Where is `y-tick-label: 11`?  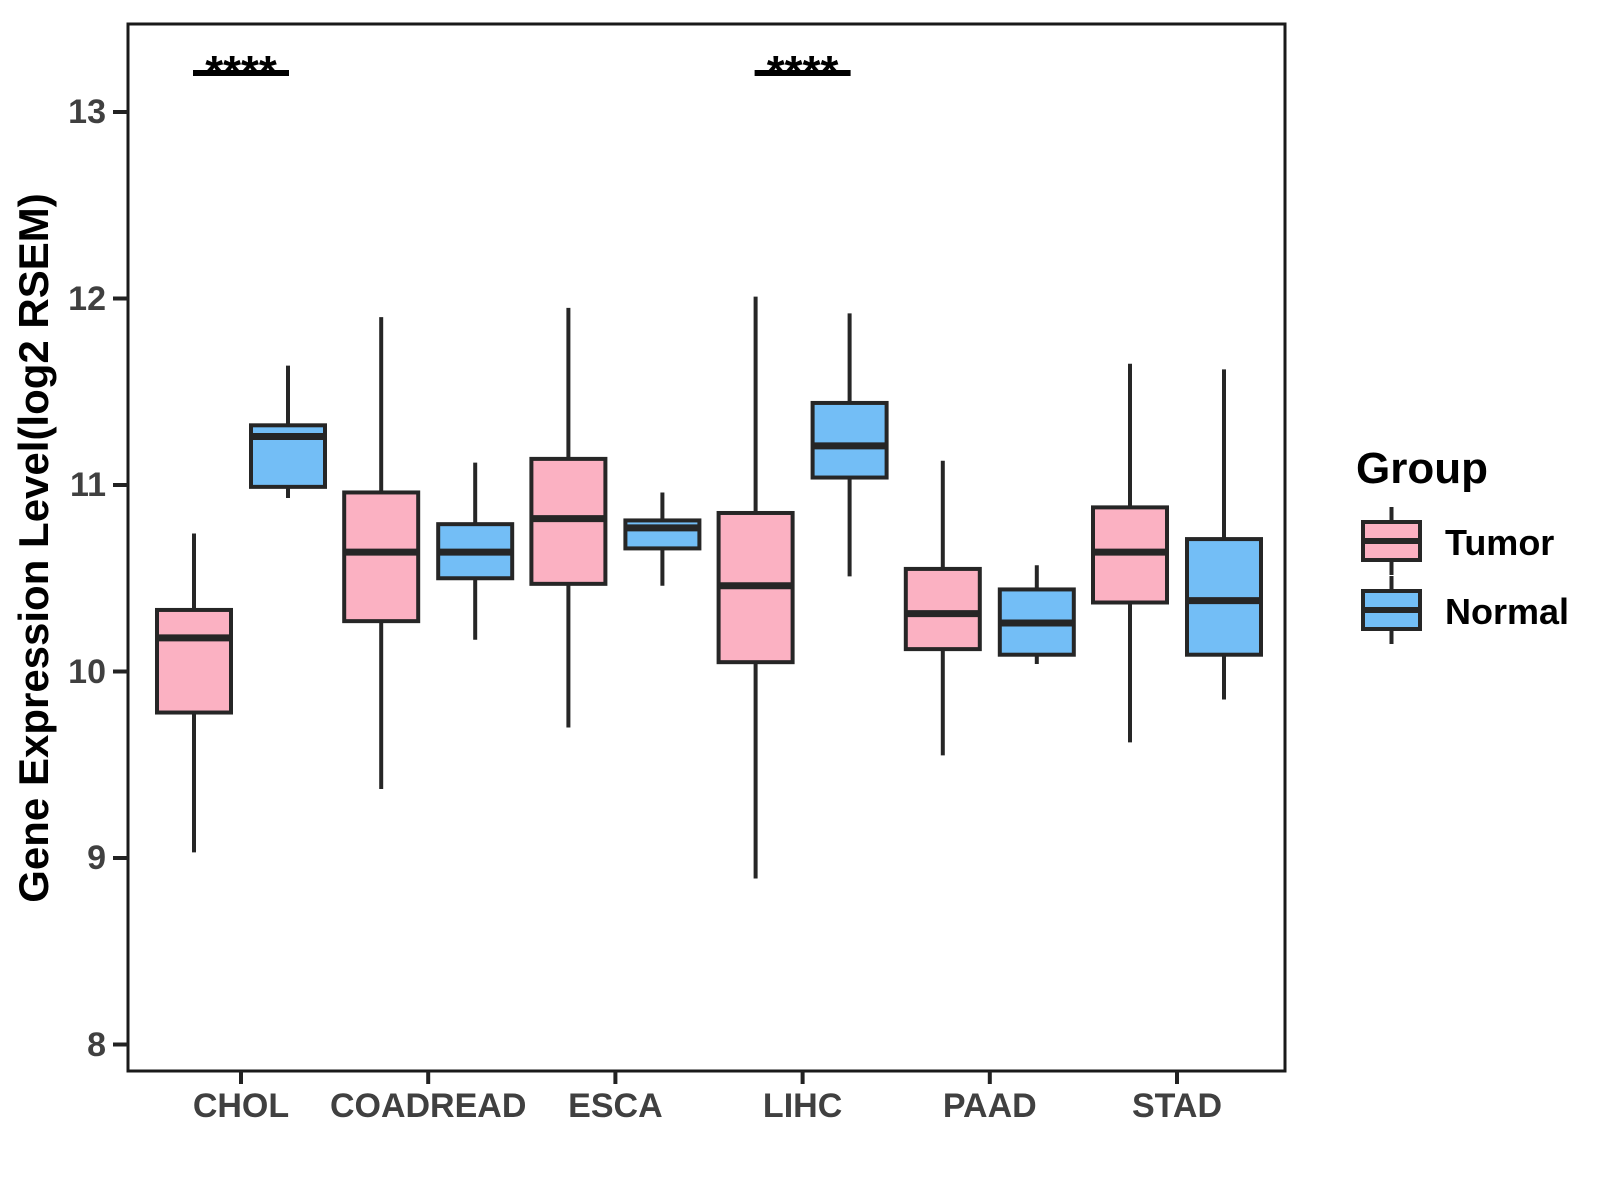
y-tick-label: 11 is located at coordinates (88, 485).